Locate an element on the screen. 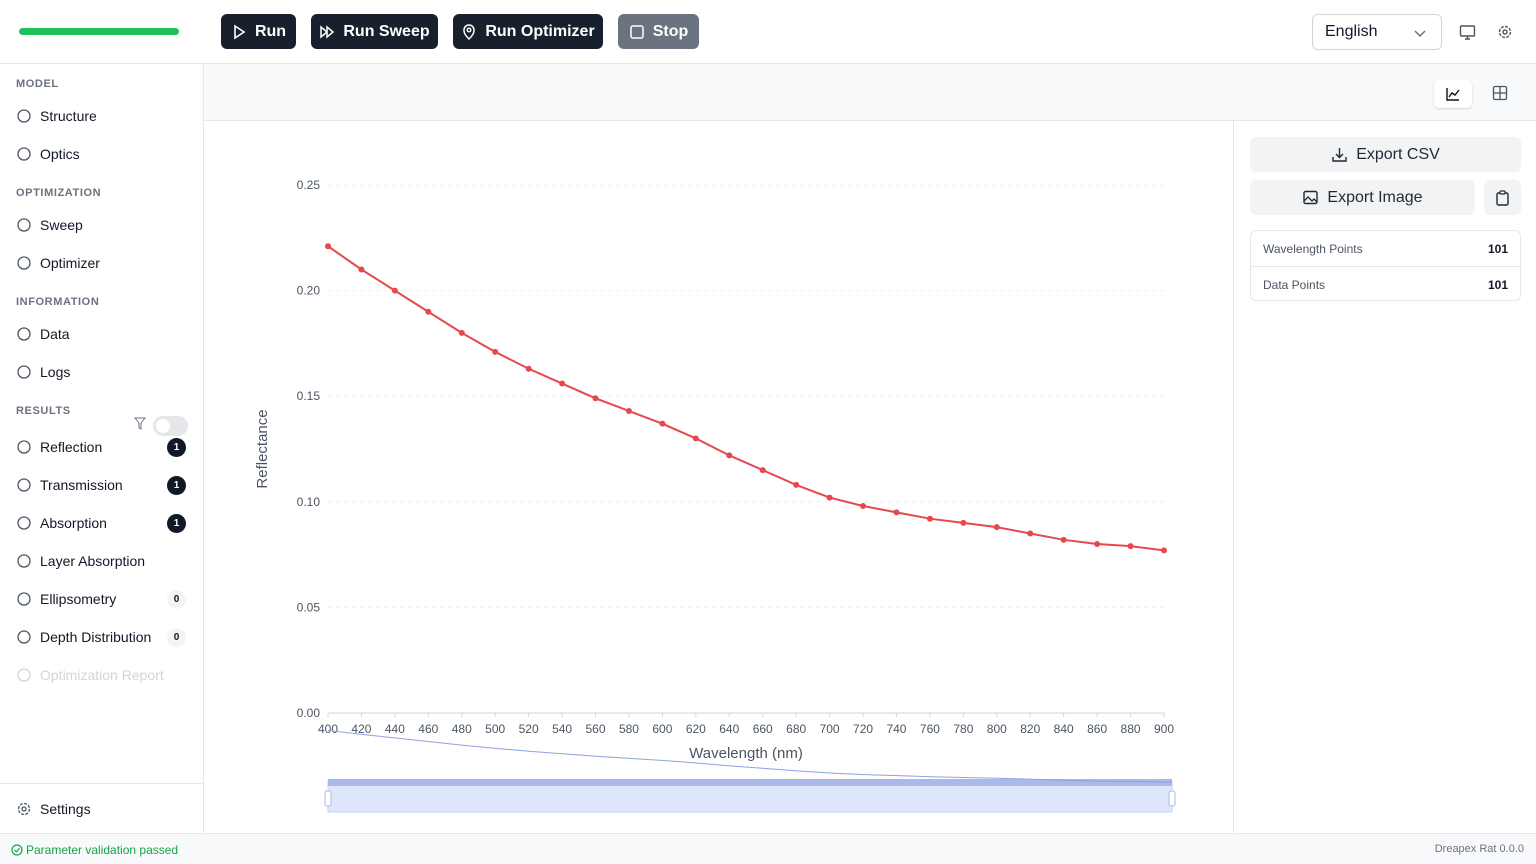  x-tick-label: 620 is located at coordinates (696, 729).